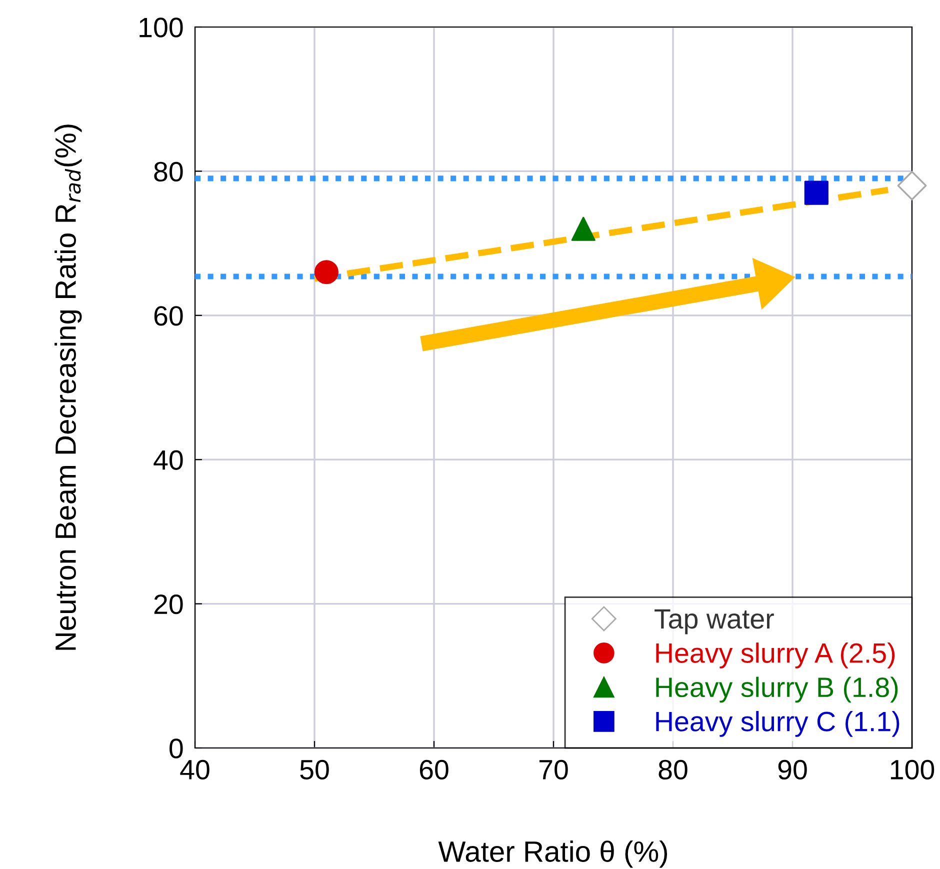 The image size is (940, 869). What do you see at coordinates (792, 770) in the screenshot?
I see `x-tick-label: 90` at bounding box center [792, 770].